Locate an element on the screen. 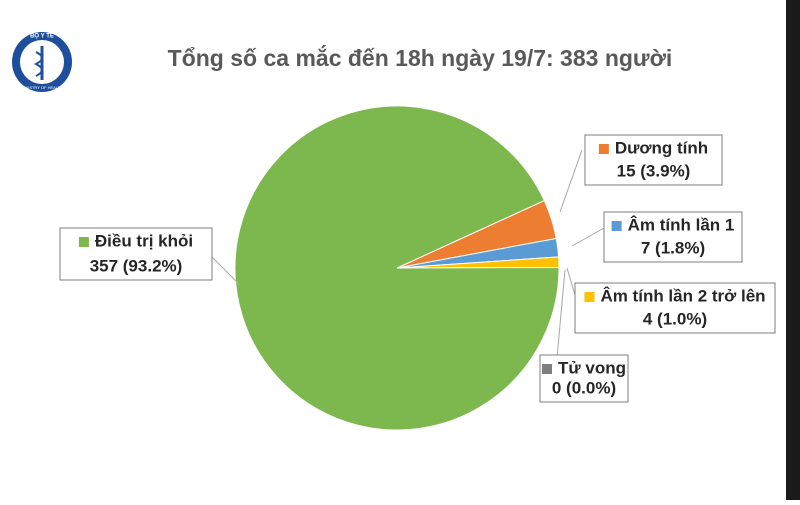 Image resolution: width=800 pixels, height=505 pixels. data-label: 357 (93.2%) is located at coordinates (136, 265).